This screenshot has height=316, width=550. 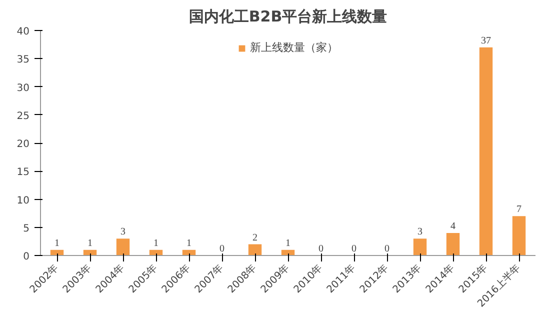 I want to click on data-label: 37, so click(x=486, y=40).